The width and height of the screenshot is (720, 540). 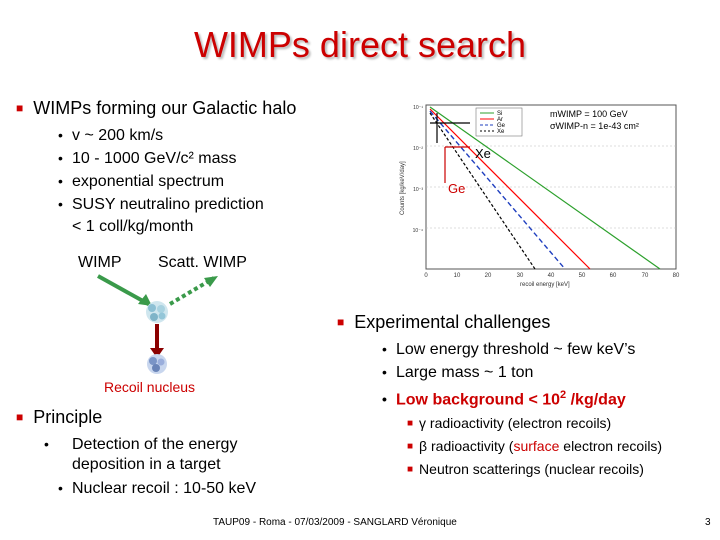 I want to click on svg-text: 10, so click(x=457, y=276).